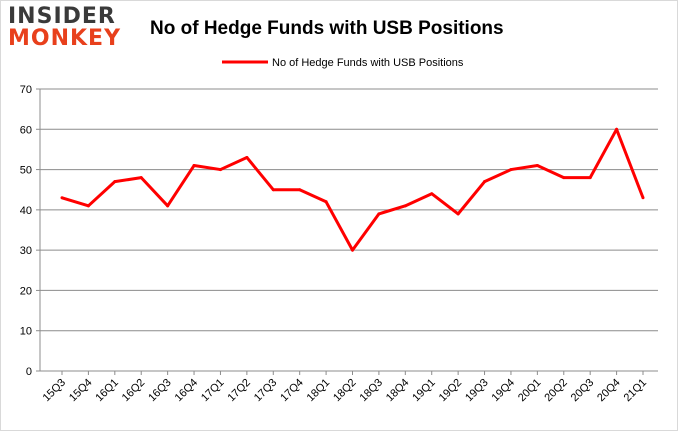 This screenshot has height=431, width=678. Describe the element at coordinates (636, 391) in the screenshot. I see `x-tick-label: 21Q1` at that location.